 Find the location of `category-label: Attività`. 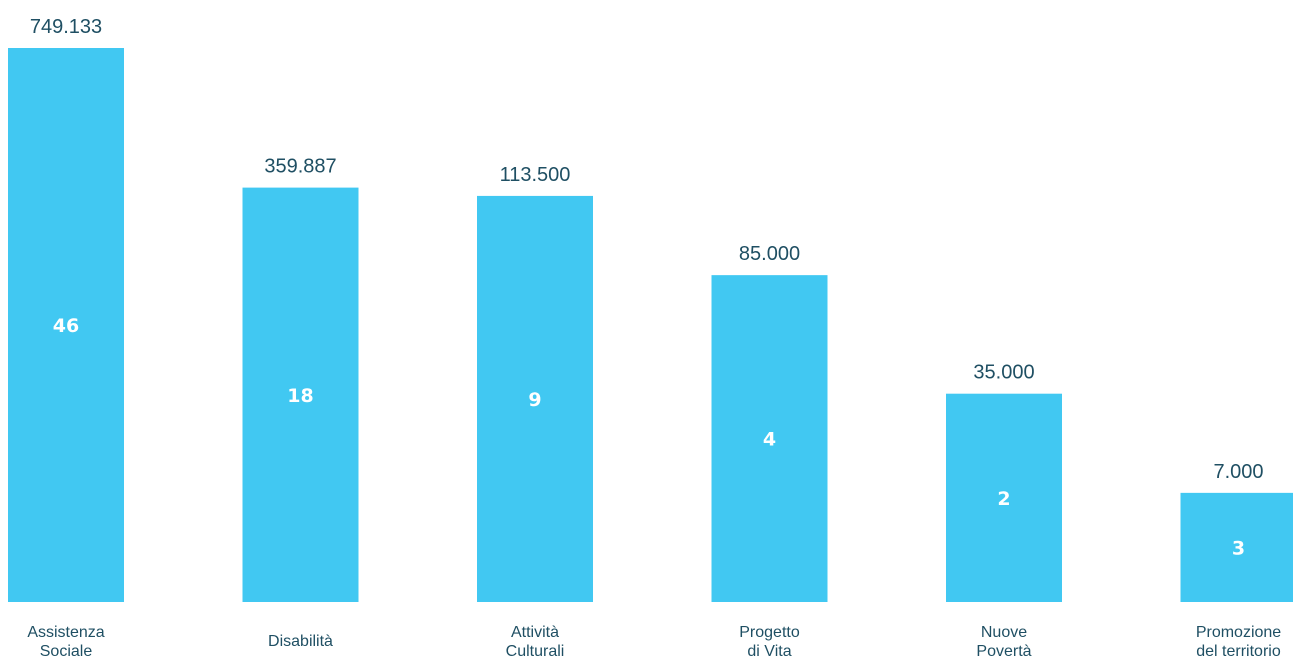

category-label: Attività is located at coordinates (535, 632).